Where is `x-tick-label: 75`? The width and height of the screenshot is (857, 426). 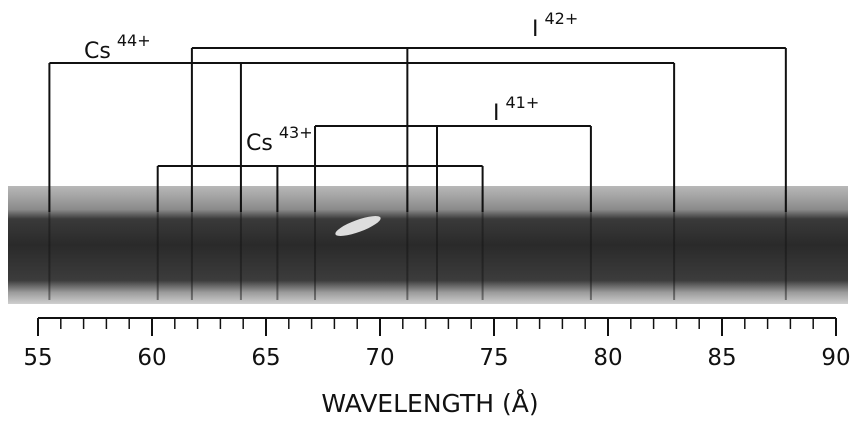 x-tick-label: 75 is located at coordinates (493, 358).